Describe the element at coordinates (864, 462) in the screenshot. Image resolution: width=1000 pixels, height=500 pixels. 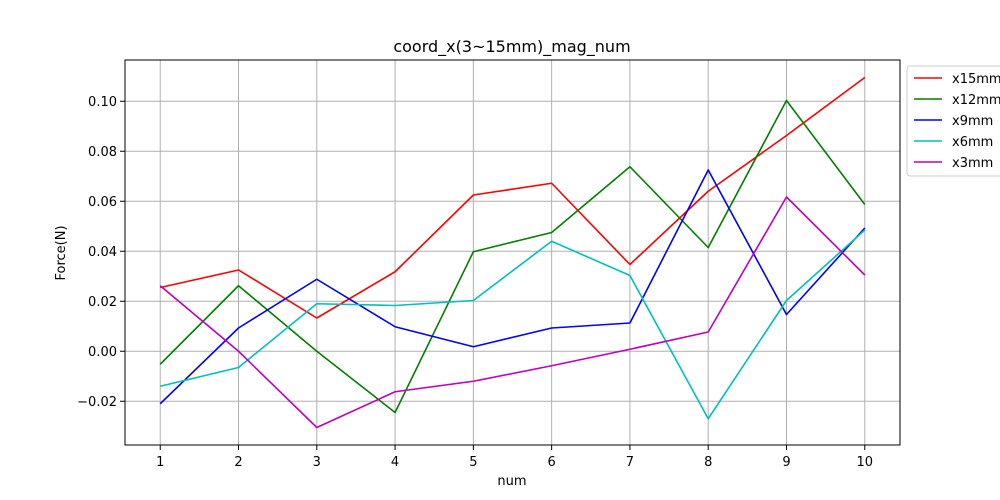
I see `x-tick-label: 10` at that location.